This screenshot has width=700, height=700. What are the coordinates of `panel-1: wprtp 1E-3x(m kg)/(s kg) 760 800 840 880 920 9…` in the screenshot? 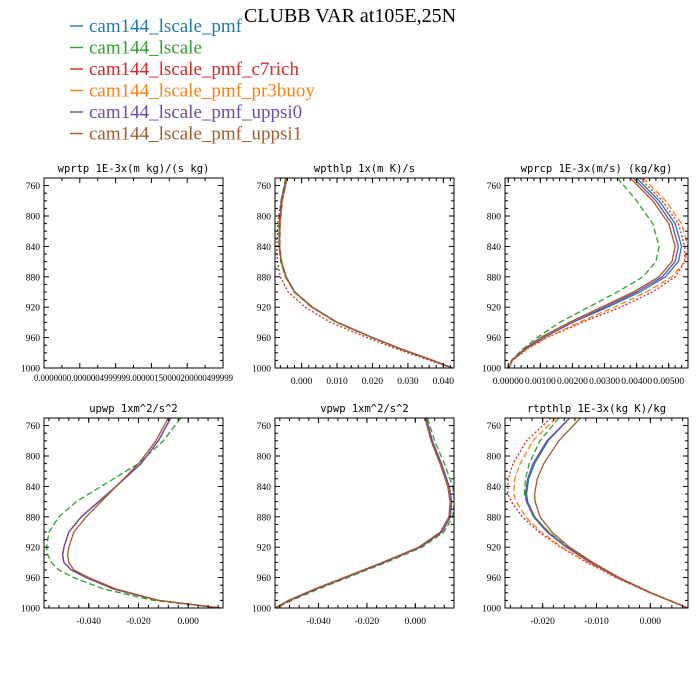 It's located at (127, 273).